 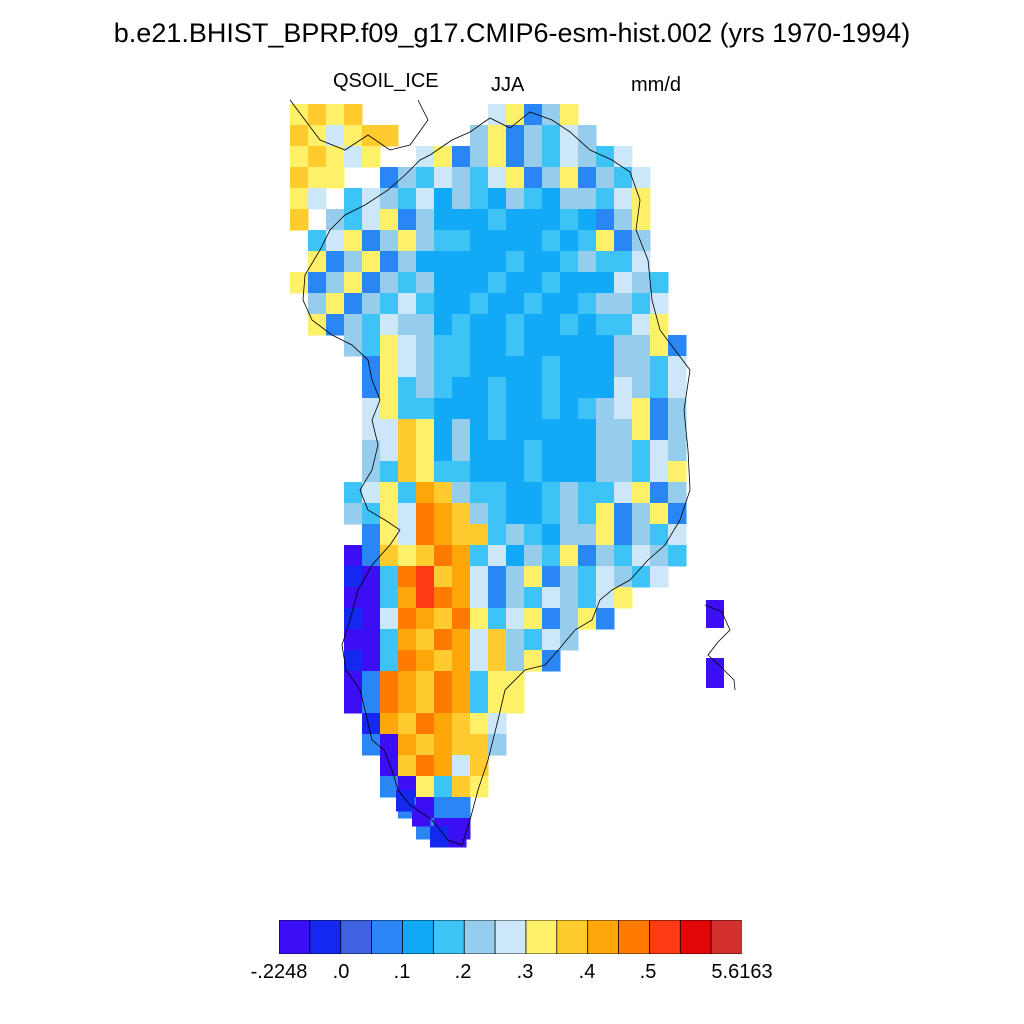 What do you see at coordinates (463, 972) in the screenshot?
I see `colorbar-label-3: .2` at bounding box center [463, 972].